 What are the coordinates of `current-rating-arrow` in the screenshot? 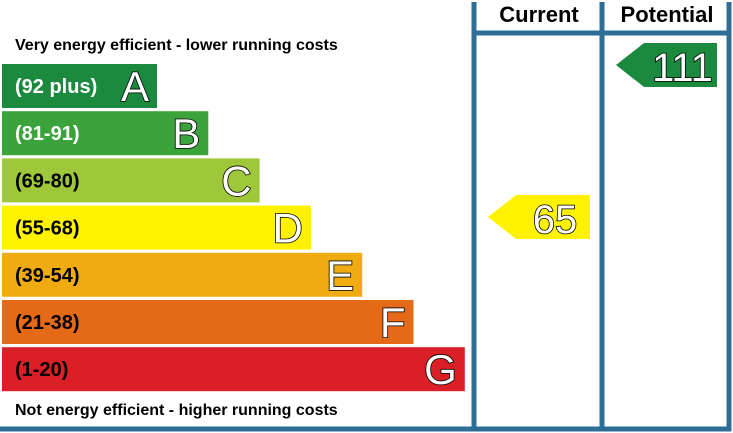 It's located at (539, 217).